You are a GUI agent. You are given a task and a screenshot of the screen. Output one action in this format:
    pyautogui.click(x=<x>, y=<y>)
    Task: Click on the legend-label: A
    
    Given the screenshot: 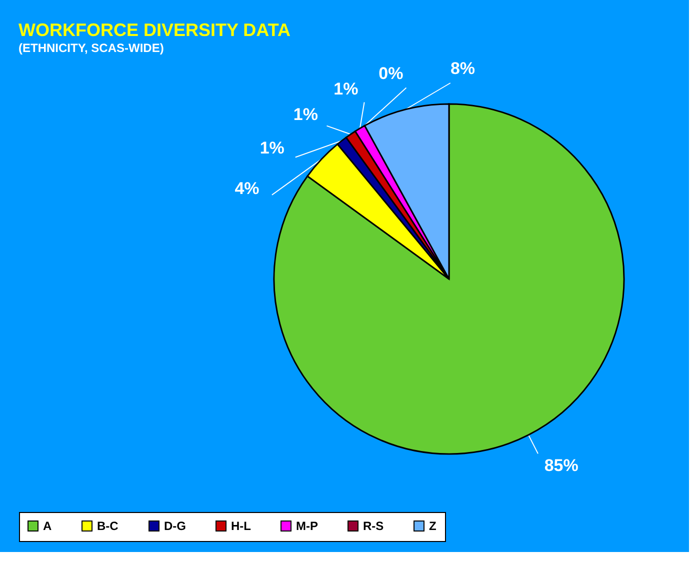 What is the action you would take?
    pyautogui.click(x=47, y=526)
    